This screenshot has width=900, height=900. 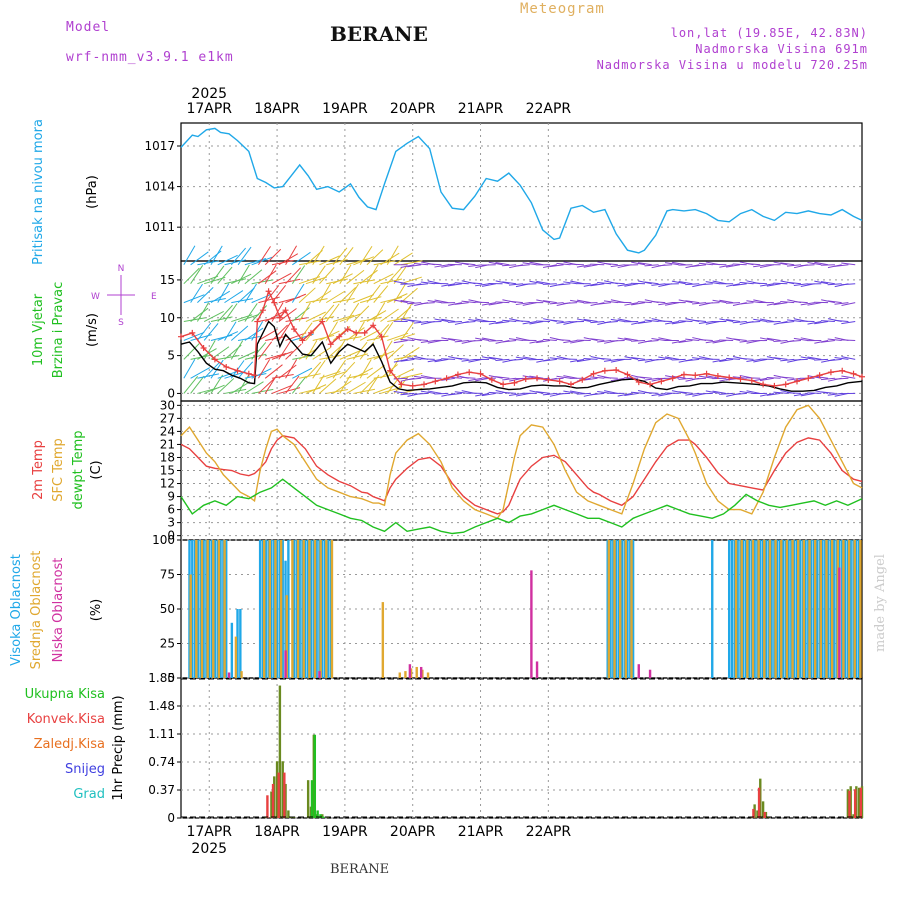 What do you see at coordinates (95, 297) in the screenshot?
I see `wind-legend-w: W` at bounding box center [95, 297].